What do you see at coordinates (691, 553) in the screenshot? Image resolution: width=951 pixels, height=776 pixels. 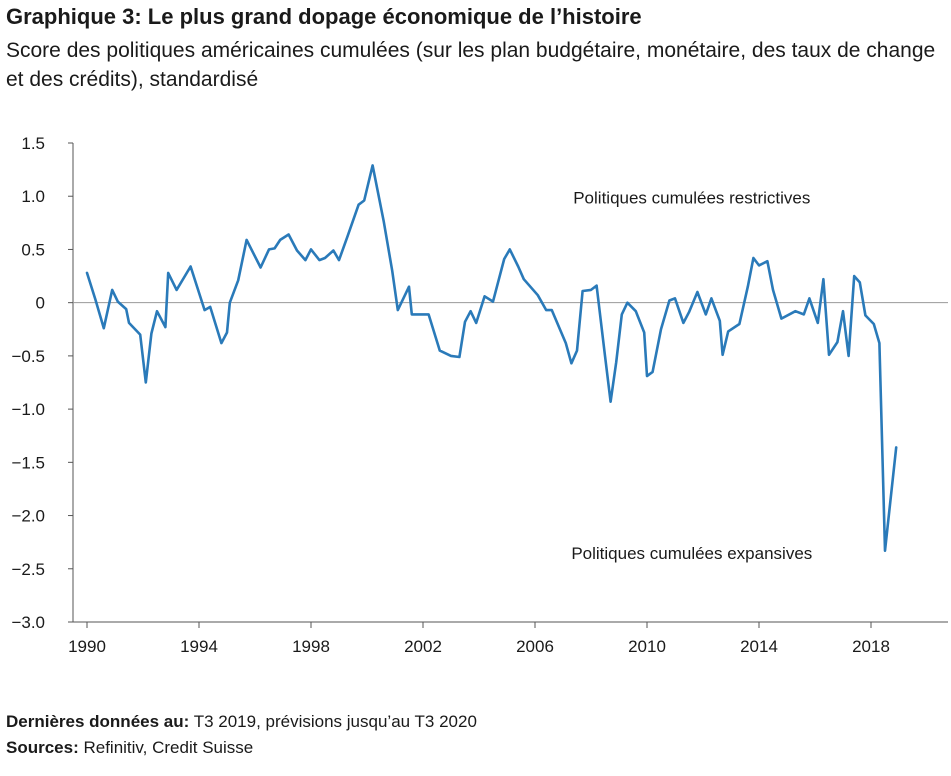 I see `chart-annotation: Politiques cumulées expansives` at bounding box center [691, 553].